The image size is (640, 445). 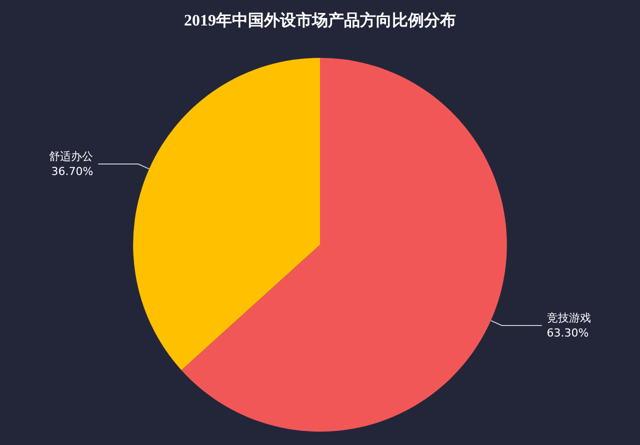 What do you see at coordinates (567, 333) in the screenshot?
I see `data-label: 63.30%` at bounding box center [567, 333].